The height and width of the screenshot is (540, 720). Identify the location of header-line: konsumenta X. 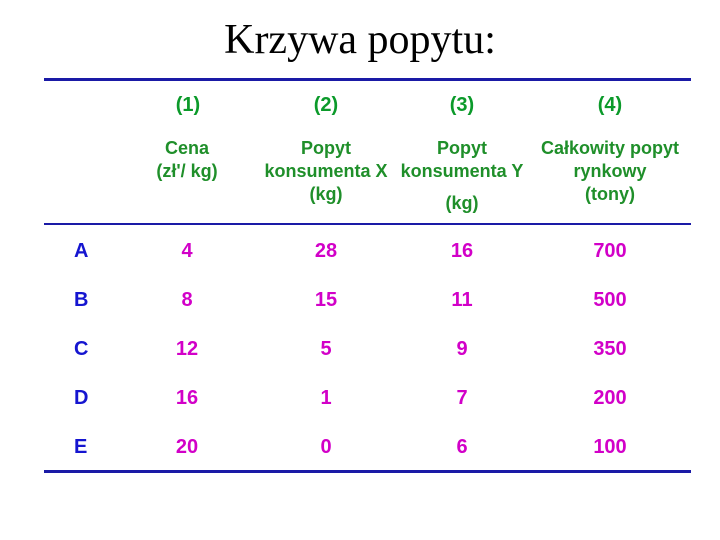
(326, 171).